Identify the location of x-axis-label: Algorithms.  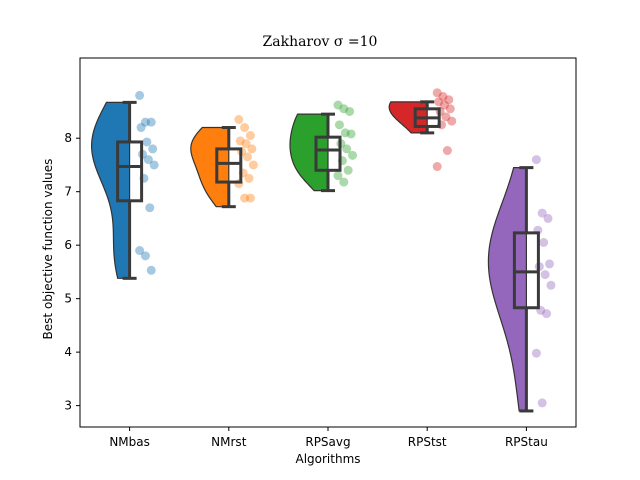
(328, 459).